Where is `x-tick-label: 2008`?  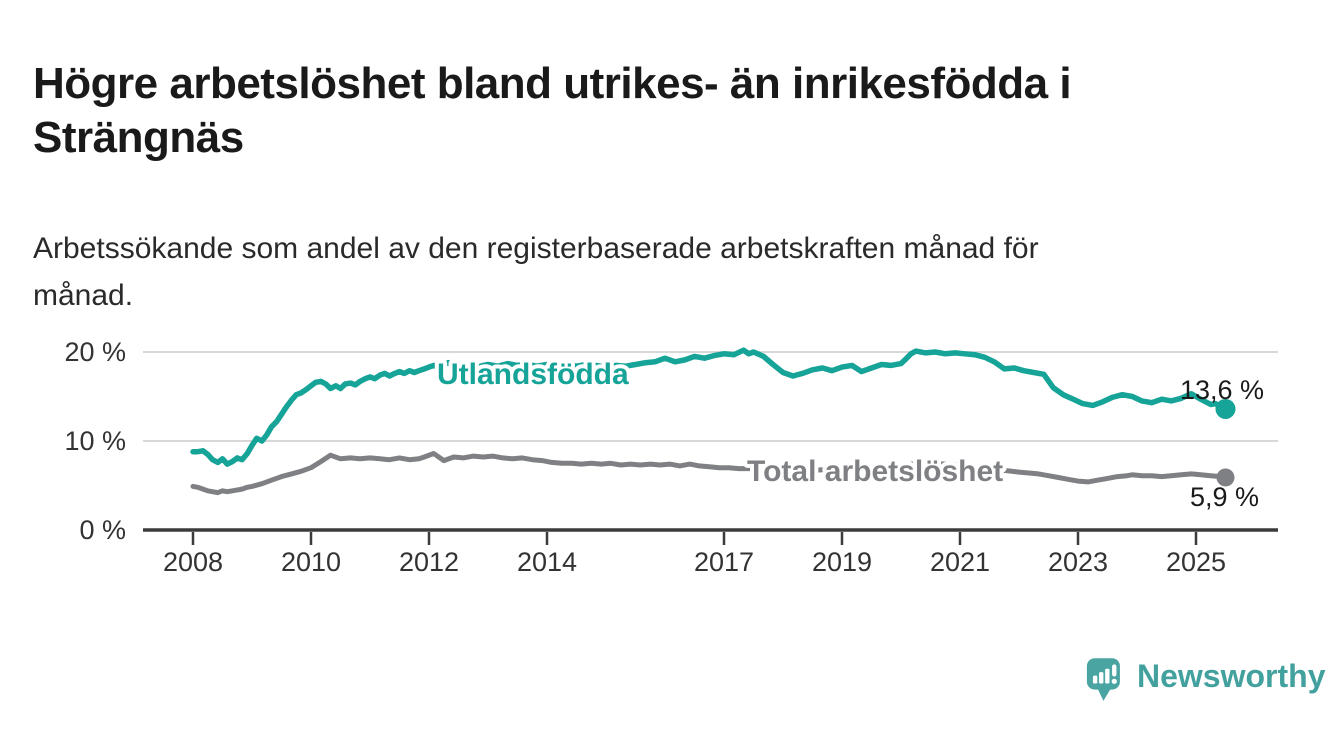 x-tick-label: 2008 is located at coordinates (193, 562).